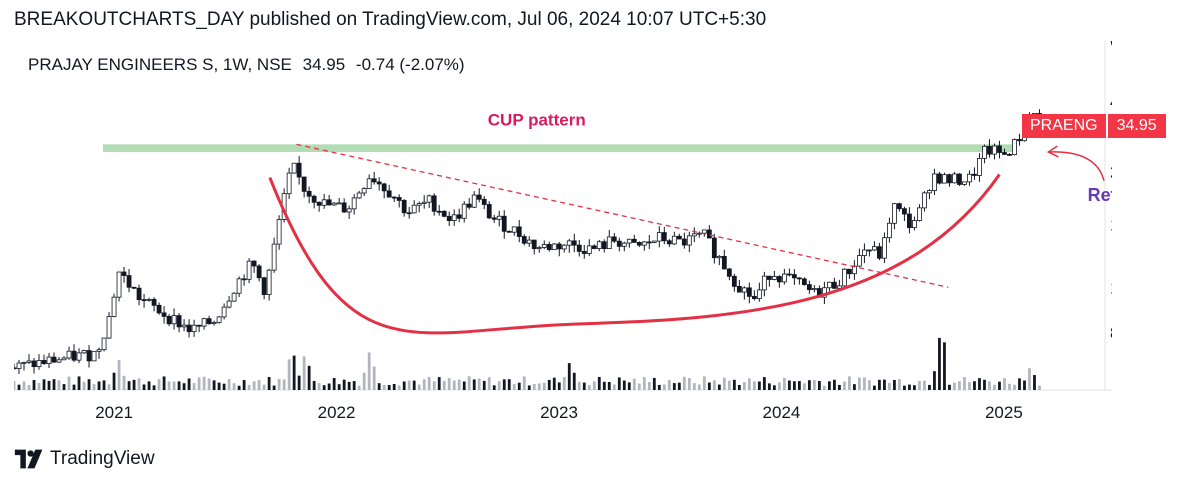  I want to click on legend-symbol: PRAJAY ENGINEERS S, 1W, NSE, so click(160, 64).